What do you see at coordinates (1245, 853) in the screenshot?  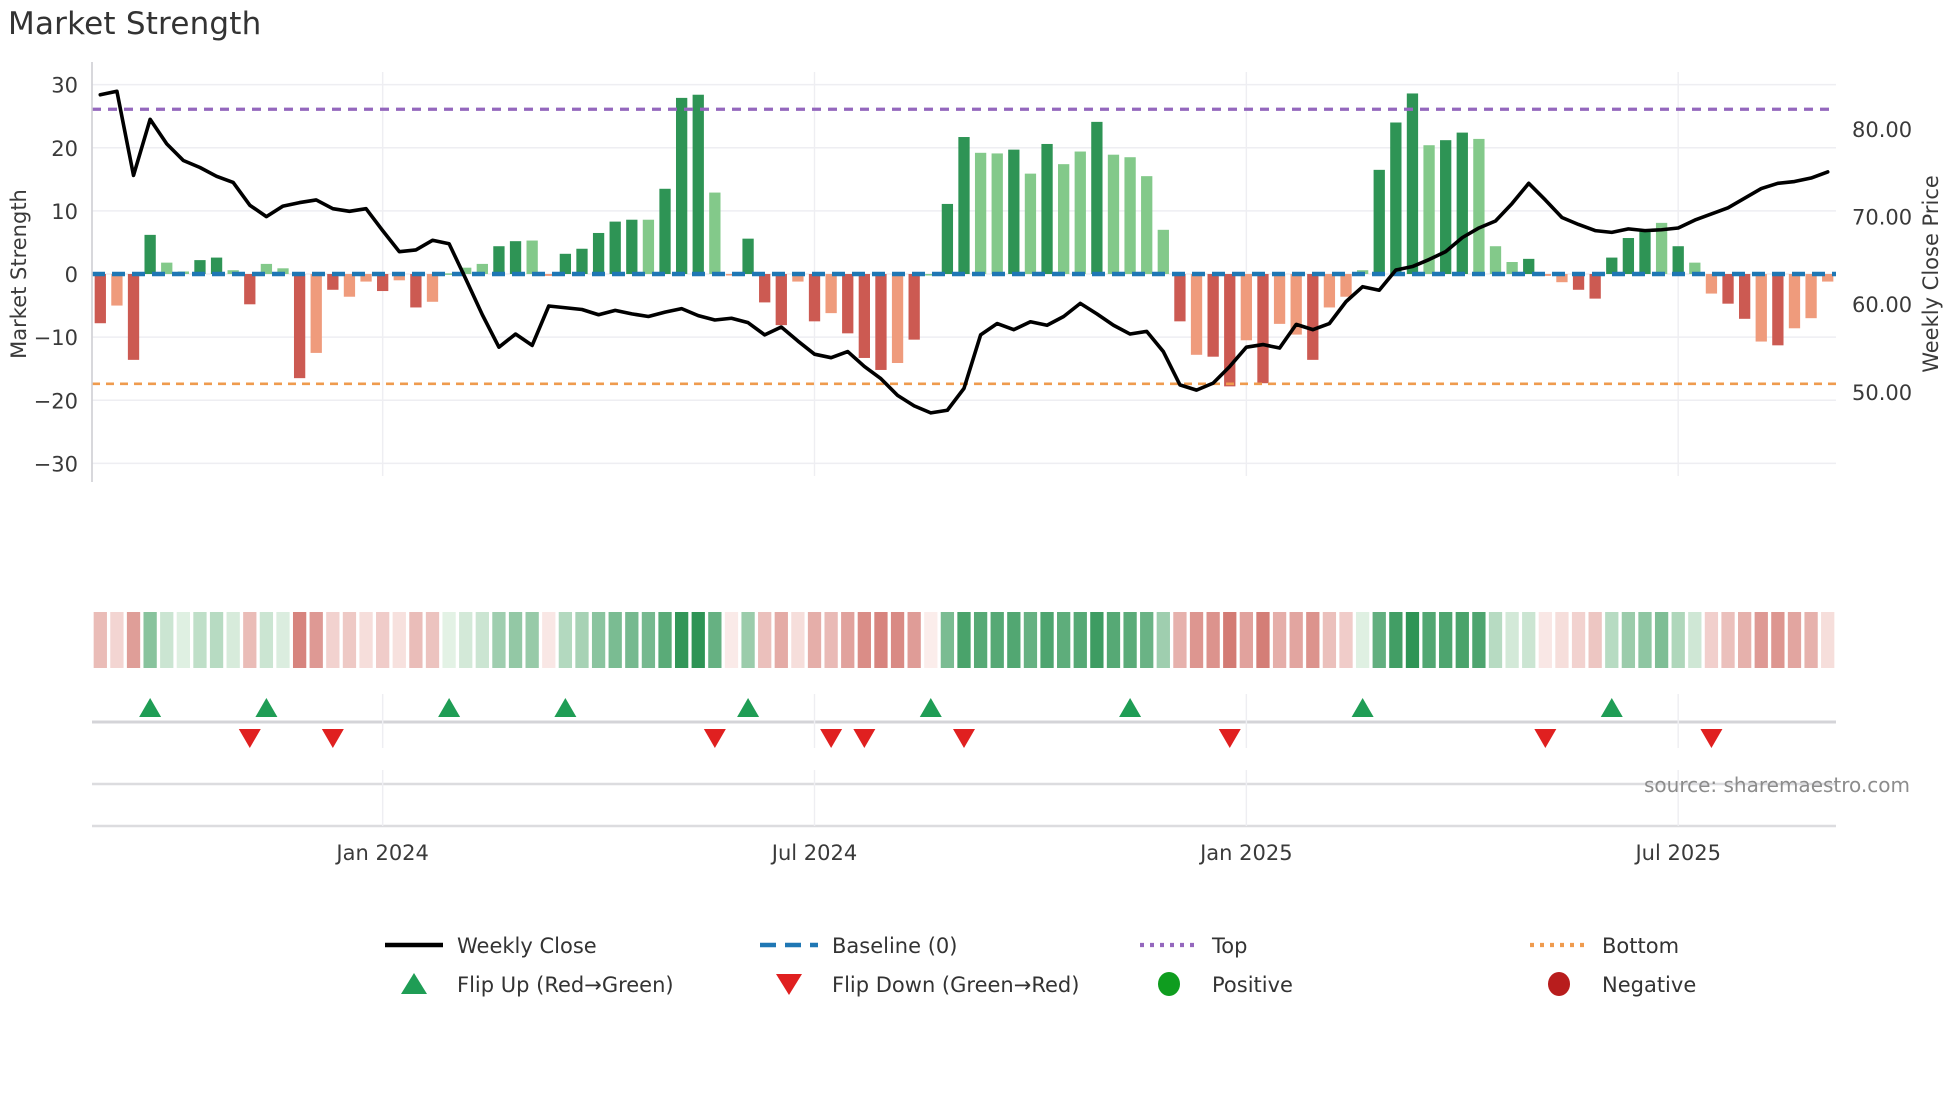 I see `x-axis-tick-label: Jan 2025` at bounding box center [1245, 853].